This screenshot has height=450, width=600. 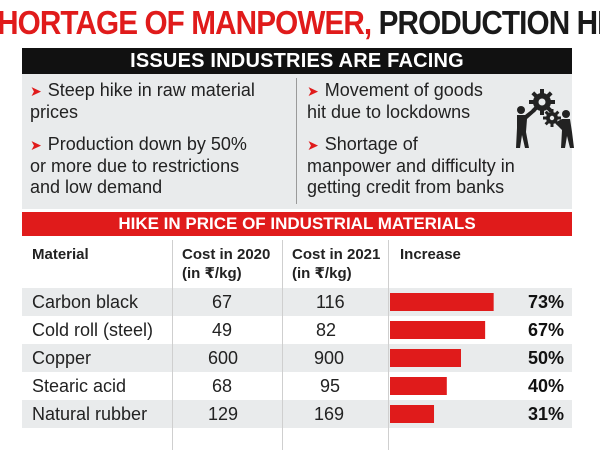 I want to click on issue-line: and low demand, so click(x=96, y=187).